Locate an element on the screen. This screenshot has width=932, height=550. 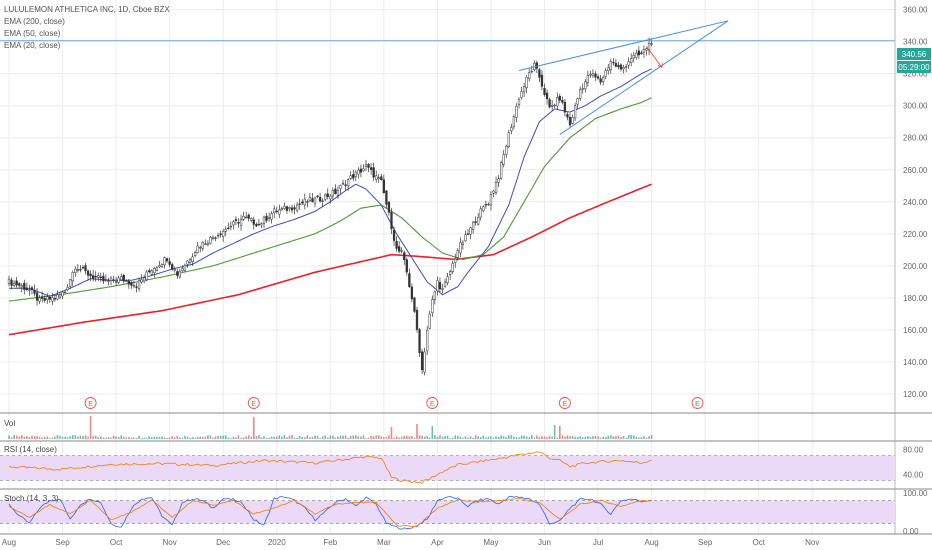
legend-ema20: EMA (20, close) is located at coordinates (32, 45).